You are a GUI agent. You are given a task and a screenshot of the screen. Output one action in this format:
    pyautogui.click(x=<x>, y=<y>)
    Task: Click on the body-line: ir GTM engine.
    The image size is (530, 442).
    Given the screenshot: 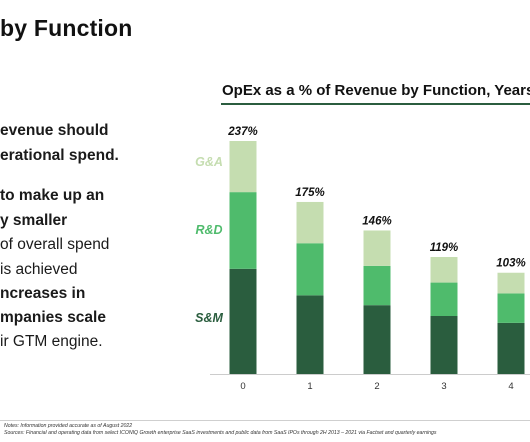 What is the action you would take?
    pyautogui.click(x=51, y=341)
    